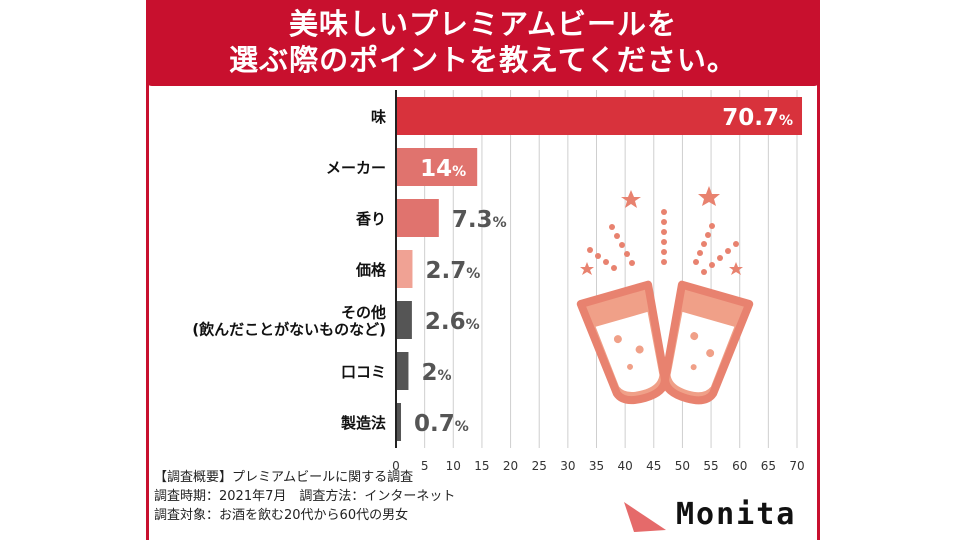 The width and height of the screenshot is (960, 540). I want to click on x-tick-label: 25, so click(539, 466).